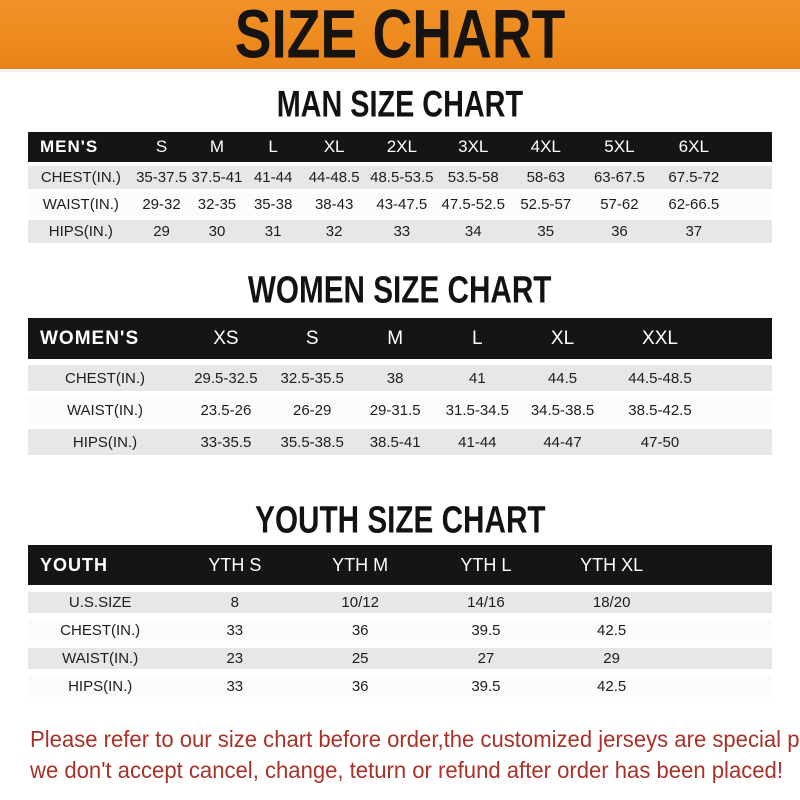 This screenshot has width=800, height=800. What do you see at coordinates (235, 686) in the screenshot?
I see `youth-value-cell-3-0: 33` at bounding box center [235, 686].